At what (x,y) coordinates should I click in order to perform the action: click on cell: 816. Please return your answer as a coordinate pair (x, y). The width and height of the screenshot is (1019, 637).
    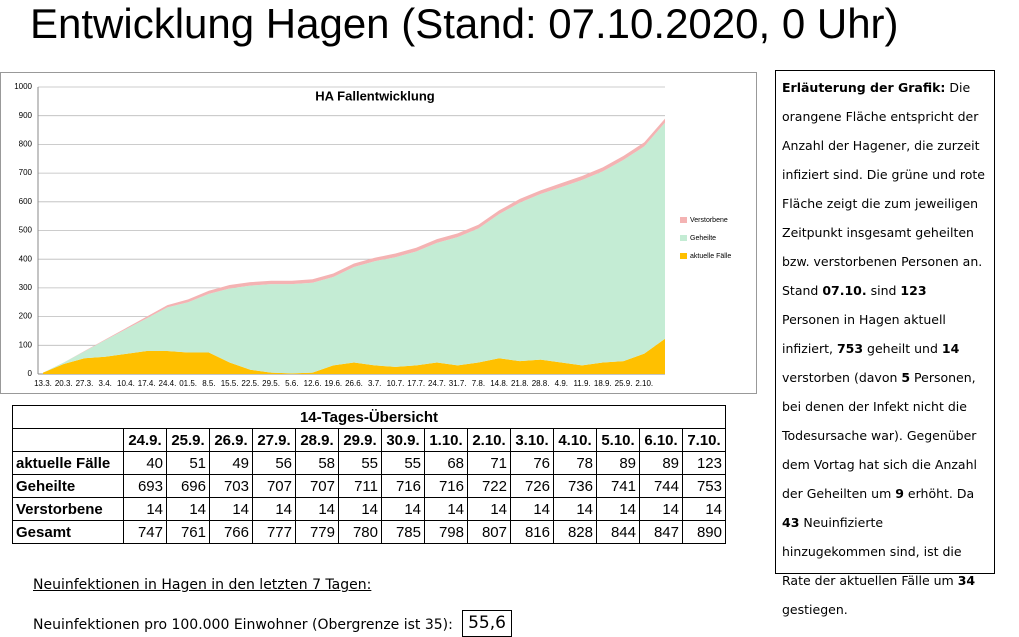
    Looking at the image, I should click on (532, 532).